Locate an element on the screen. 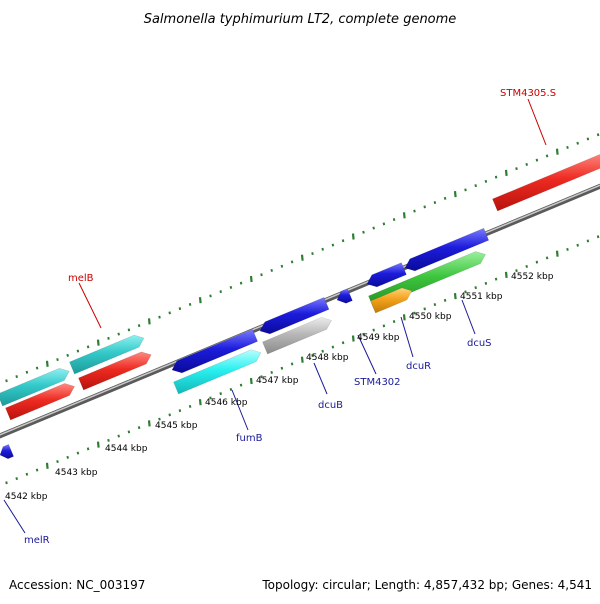  kbp-label: 4550 kbp is located at coordinates (430, 317).